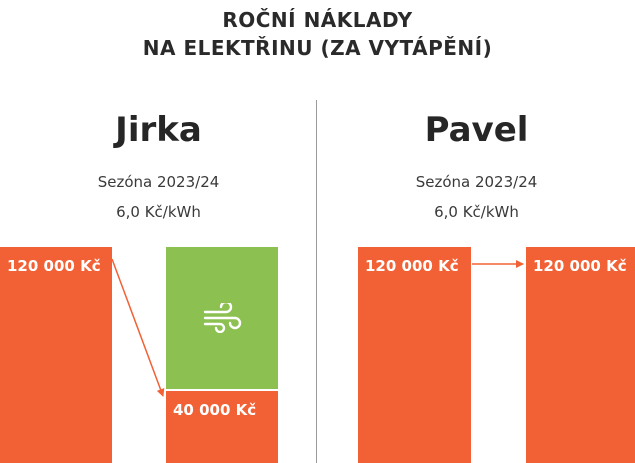  Describe the element at coordinates (56, 355) in the screenshot. I see `bar-jirka-before` at that location.